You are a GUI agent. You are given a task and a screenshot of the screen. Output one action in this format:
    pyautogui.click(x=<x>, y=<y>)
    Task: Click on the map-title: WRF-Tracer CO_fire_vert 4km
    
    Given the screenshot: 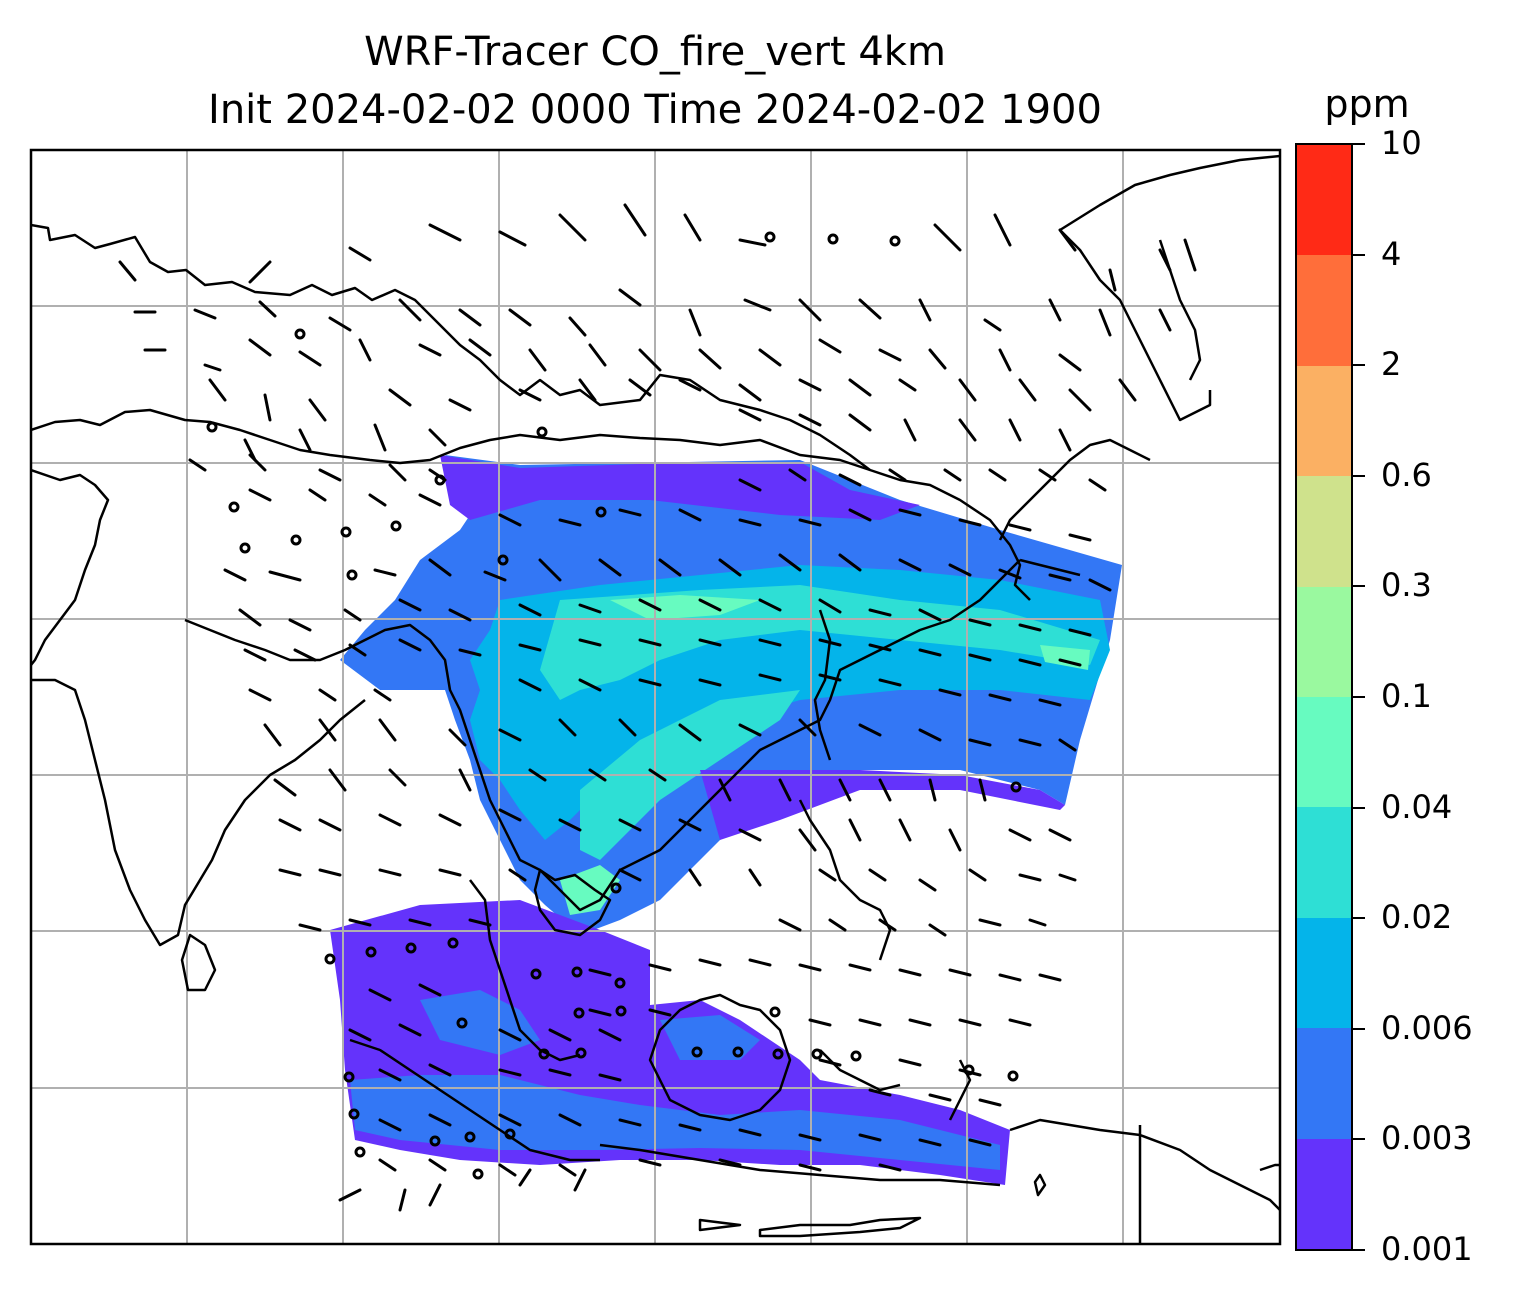 What is the action you would take?
    pyautogui.click(x=655, y=52)
    